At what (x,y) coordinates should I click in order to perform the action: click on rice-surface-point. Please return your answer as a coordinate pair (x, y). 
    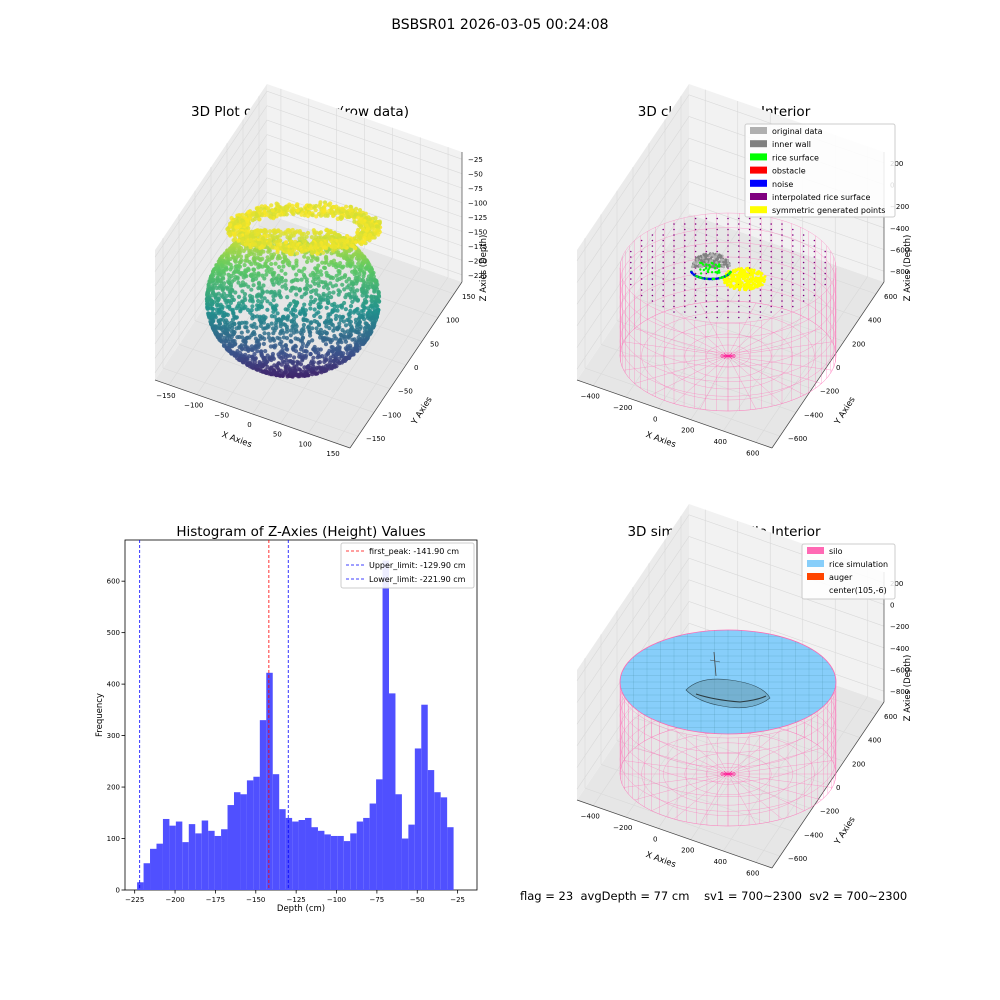
    Looking at the image, I should click on (700, 269).